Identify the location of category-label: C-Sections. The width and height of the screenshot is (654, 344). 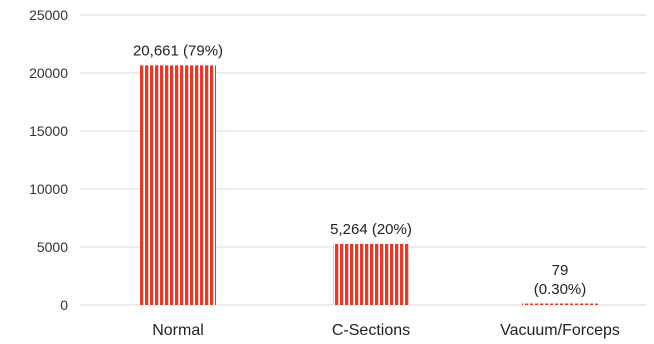
(371, 330).